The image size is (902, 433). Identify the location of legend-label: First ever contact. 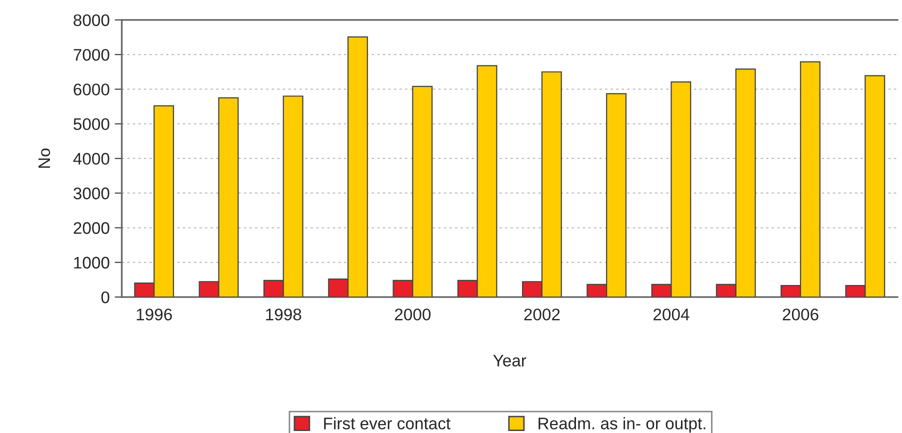
(387, 423).